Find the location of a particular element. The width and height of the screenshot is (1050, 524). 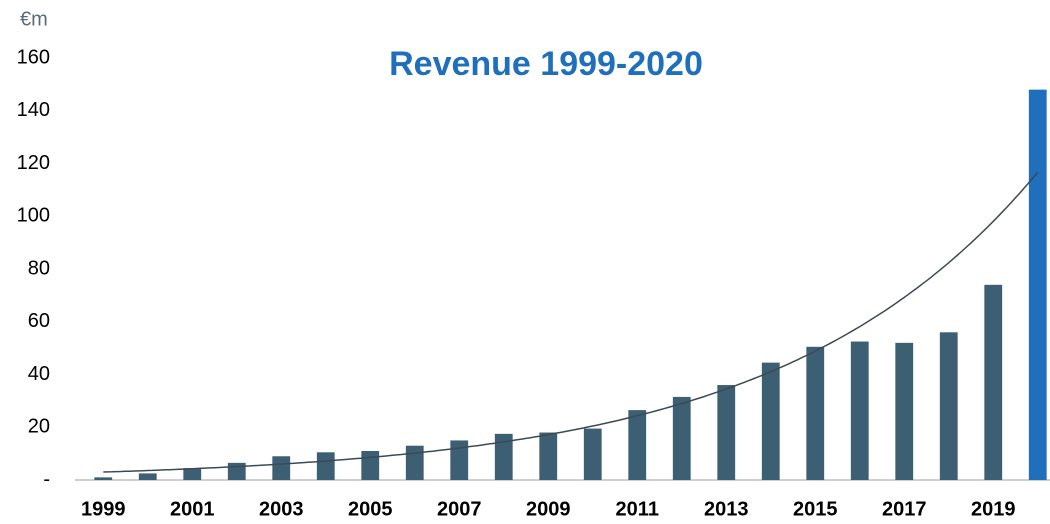

y-tick-label: - is located at coordinates (46, 479).